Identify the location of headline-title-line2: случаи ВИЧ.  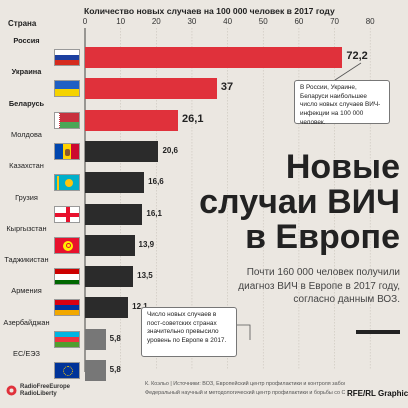
(299, 202).